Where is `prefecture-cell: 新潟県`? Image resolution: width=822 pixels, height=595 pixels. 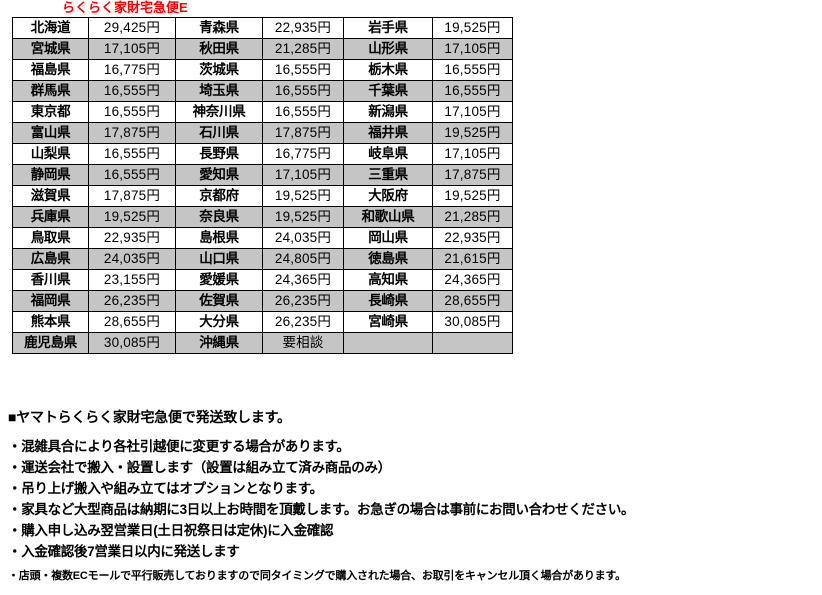
prefecture-cell: 新潟県 is located at coordinates (388, 112).